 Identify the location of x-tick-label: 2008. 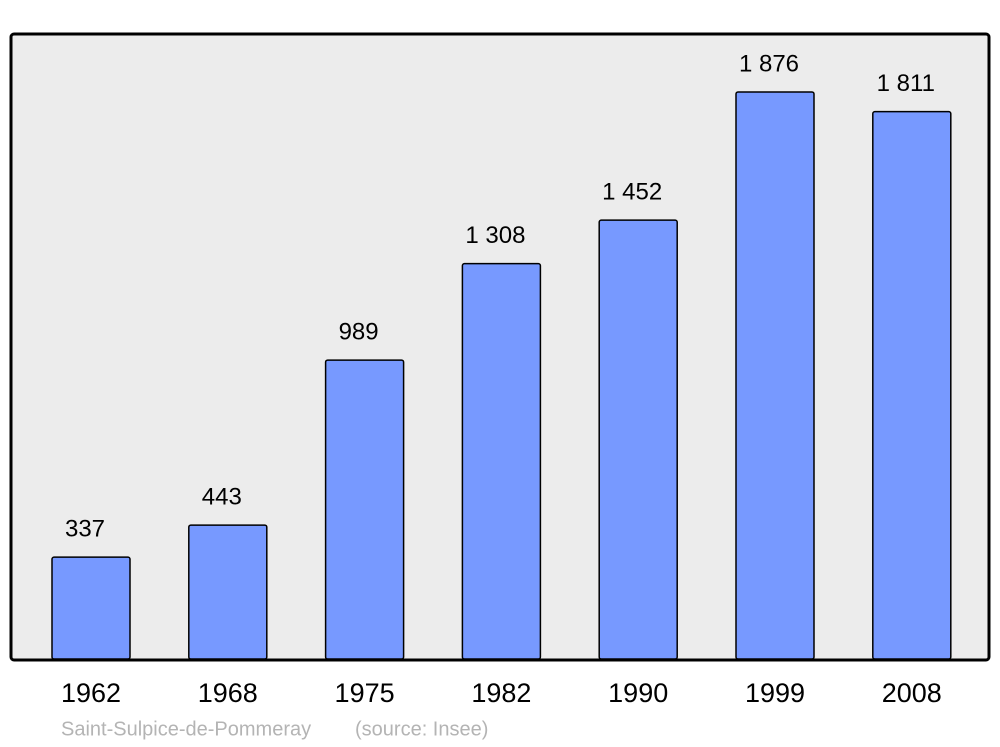
(912, 693).